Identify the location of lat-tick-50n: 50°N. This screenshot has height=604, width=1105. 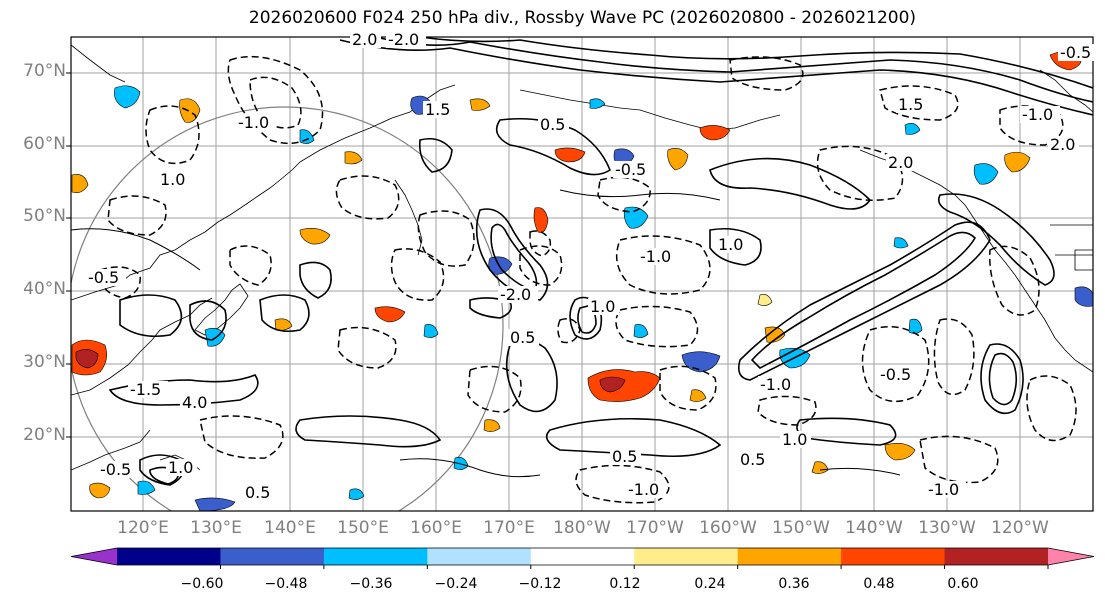
(44, 216).